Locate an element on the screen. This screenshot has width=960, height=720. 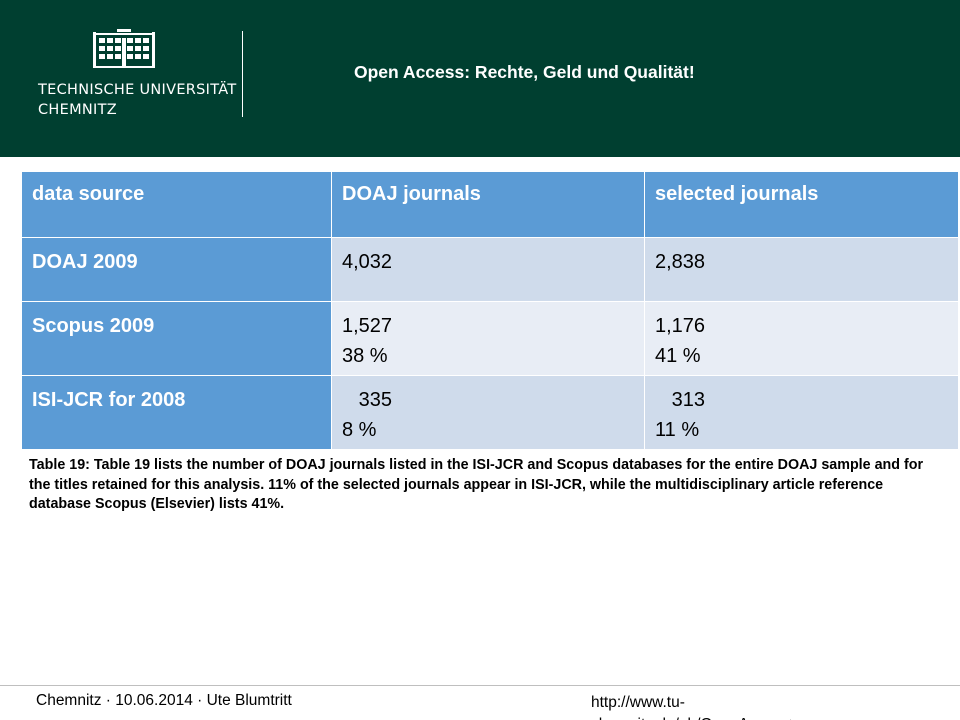
column-header-doaj-journals: DOAJ journals is located at coordinates (488, 204).